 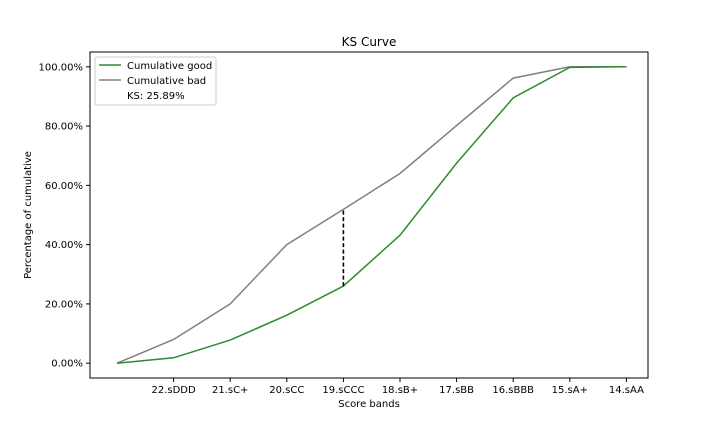 What do you see at coordinates (156, 96) in the screenshot?
I see `legend-label-ks: KS: 25.89%` at bounding box center [156, 96].